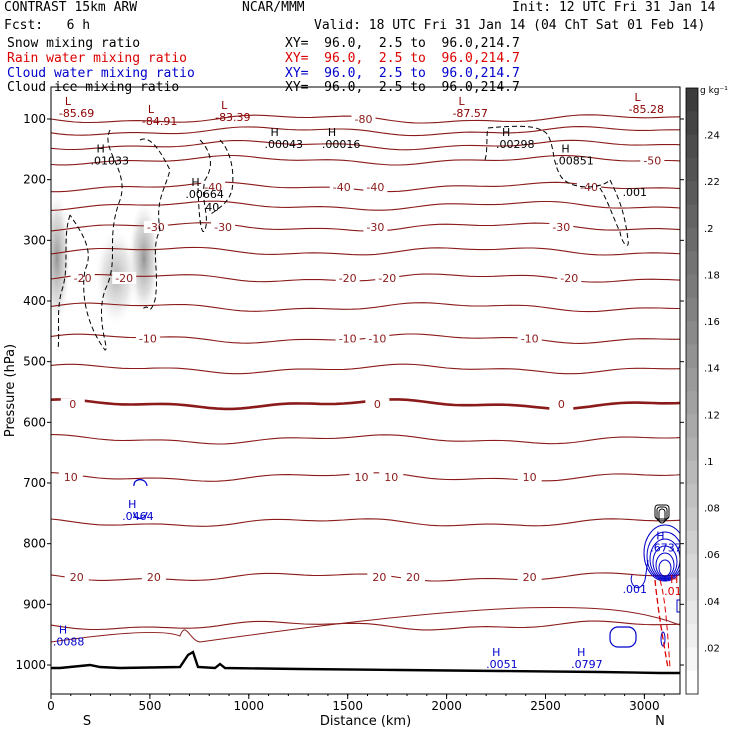 Image resolution: width=740 pixels, height=740 pixels. Describe the element at coordinates (101, 73) in the screenshot. I see `field-cloud-water: Cloud water mixing ratio` at that location.